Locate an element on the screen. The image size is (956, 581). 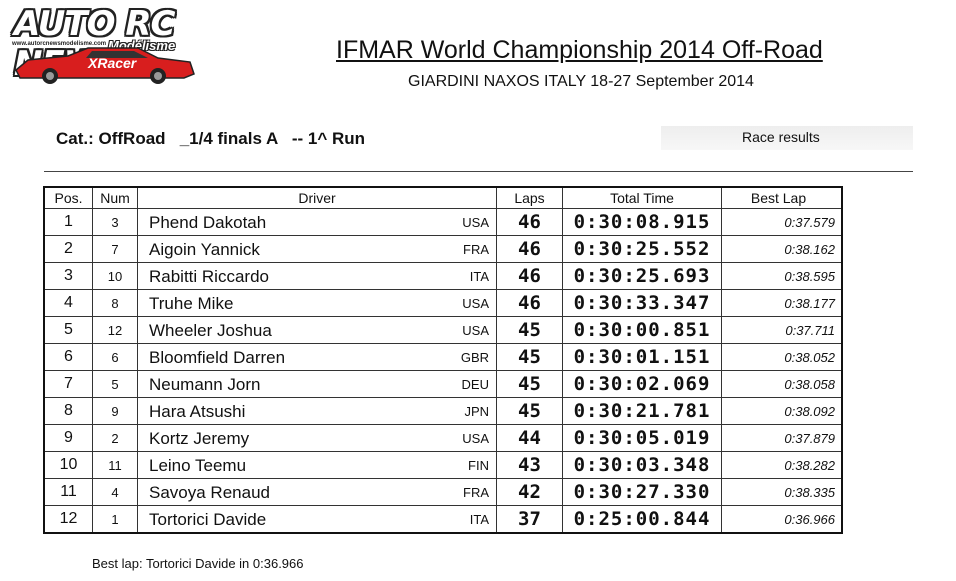
cell-pos: 9 is located at coordinates (68, 438).